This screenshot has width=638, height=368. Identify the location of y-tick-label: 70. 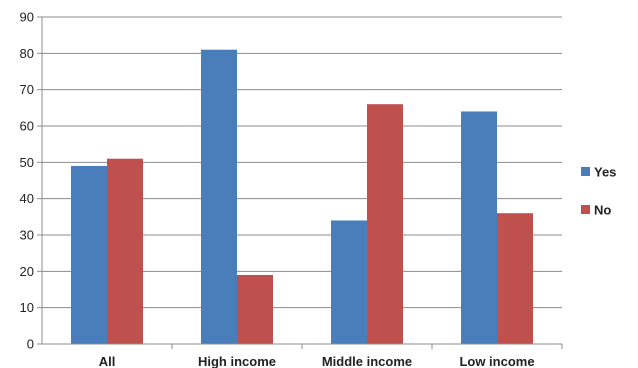
(27, 89).